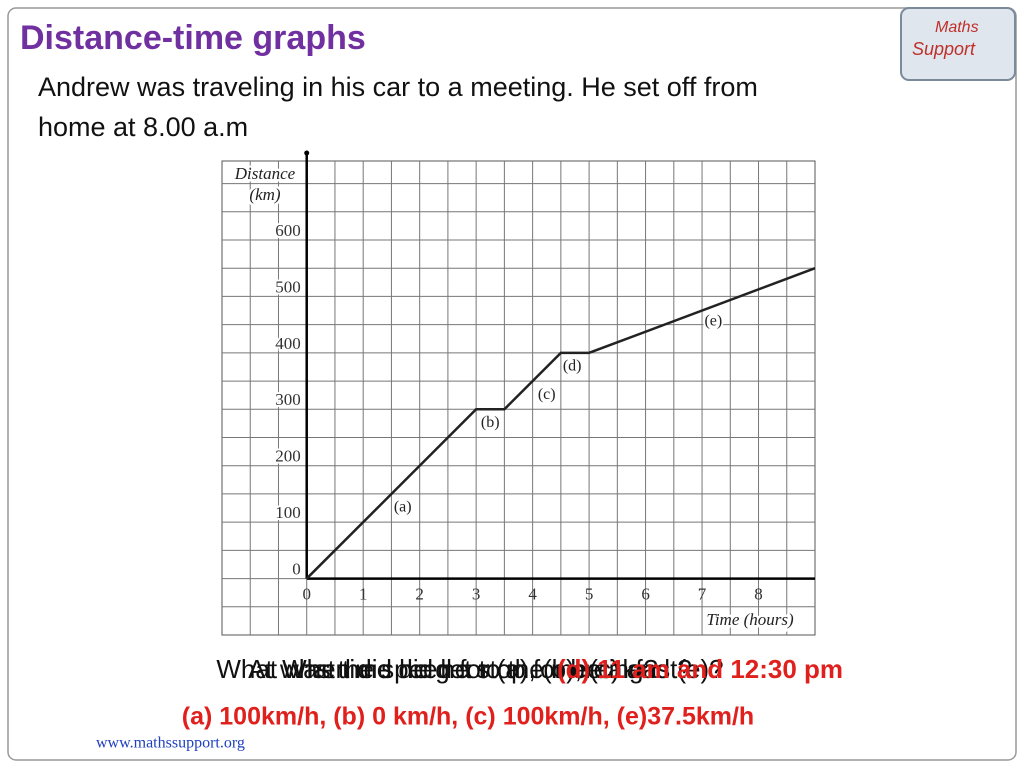  I want to click on question: When did he get to the meeting?, so click(470, 669).